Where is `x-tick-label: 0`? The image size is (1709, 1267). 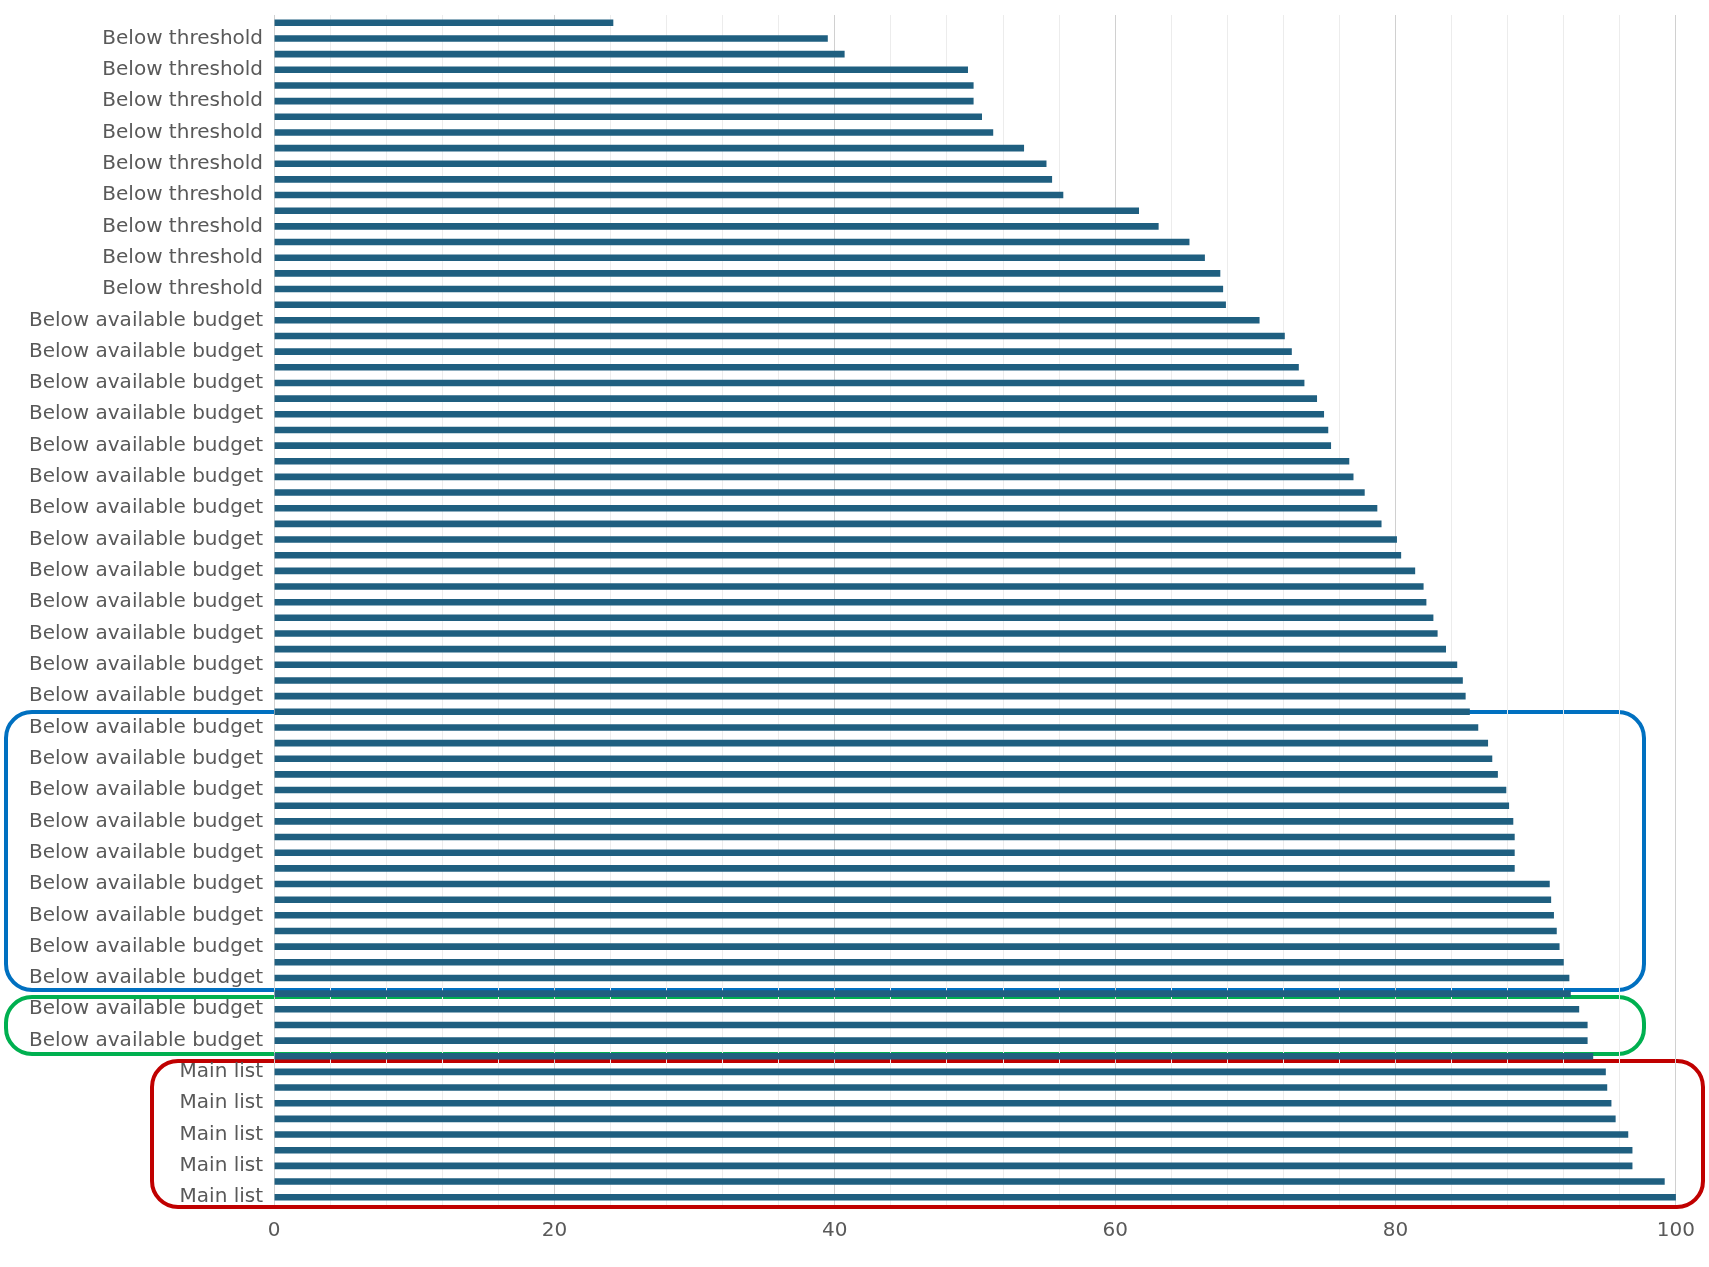
x-tick-label: 0 is located at coordinates (274, 1229).